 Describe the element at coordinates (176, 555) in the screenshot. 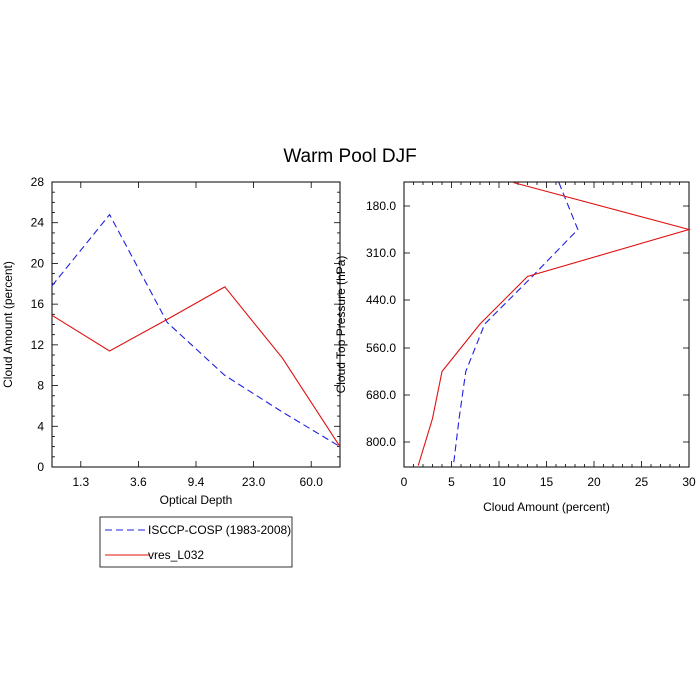

I see `legend-label-model: vres_L032` at that location.